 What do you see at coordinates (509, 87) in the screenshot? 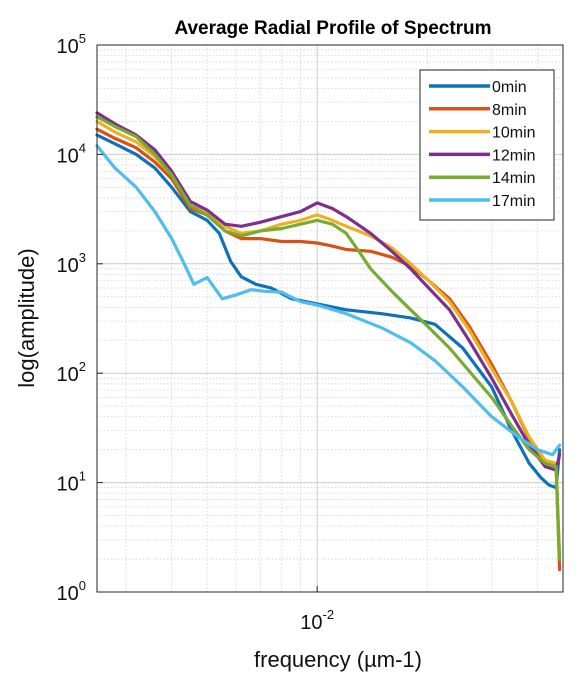
I see `legend-label-0min: 0min` at bounding box center [509, 87].